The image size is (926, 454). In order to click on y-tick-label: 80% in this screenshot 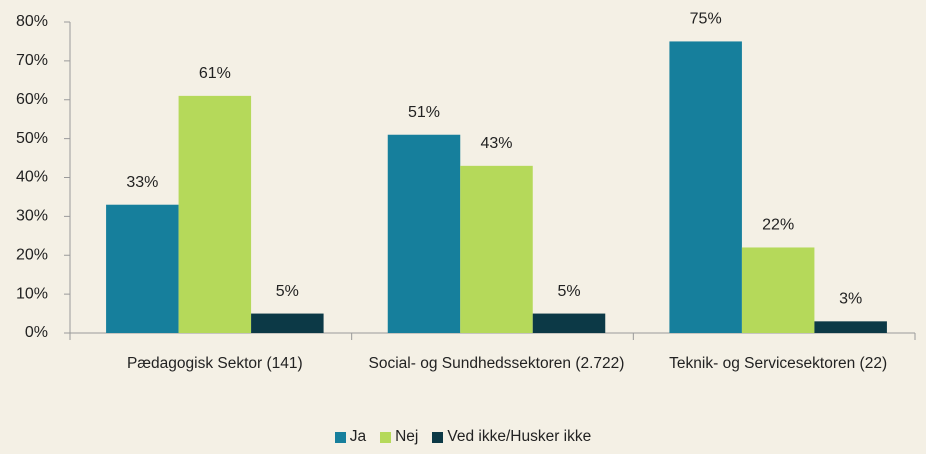, I will do `click(32, 21)`.